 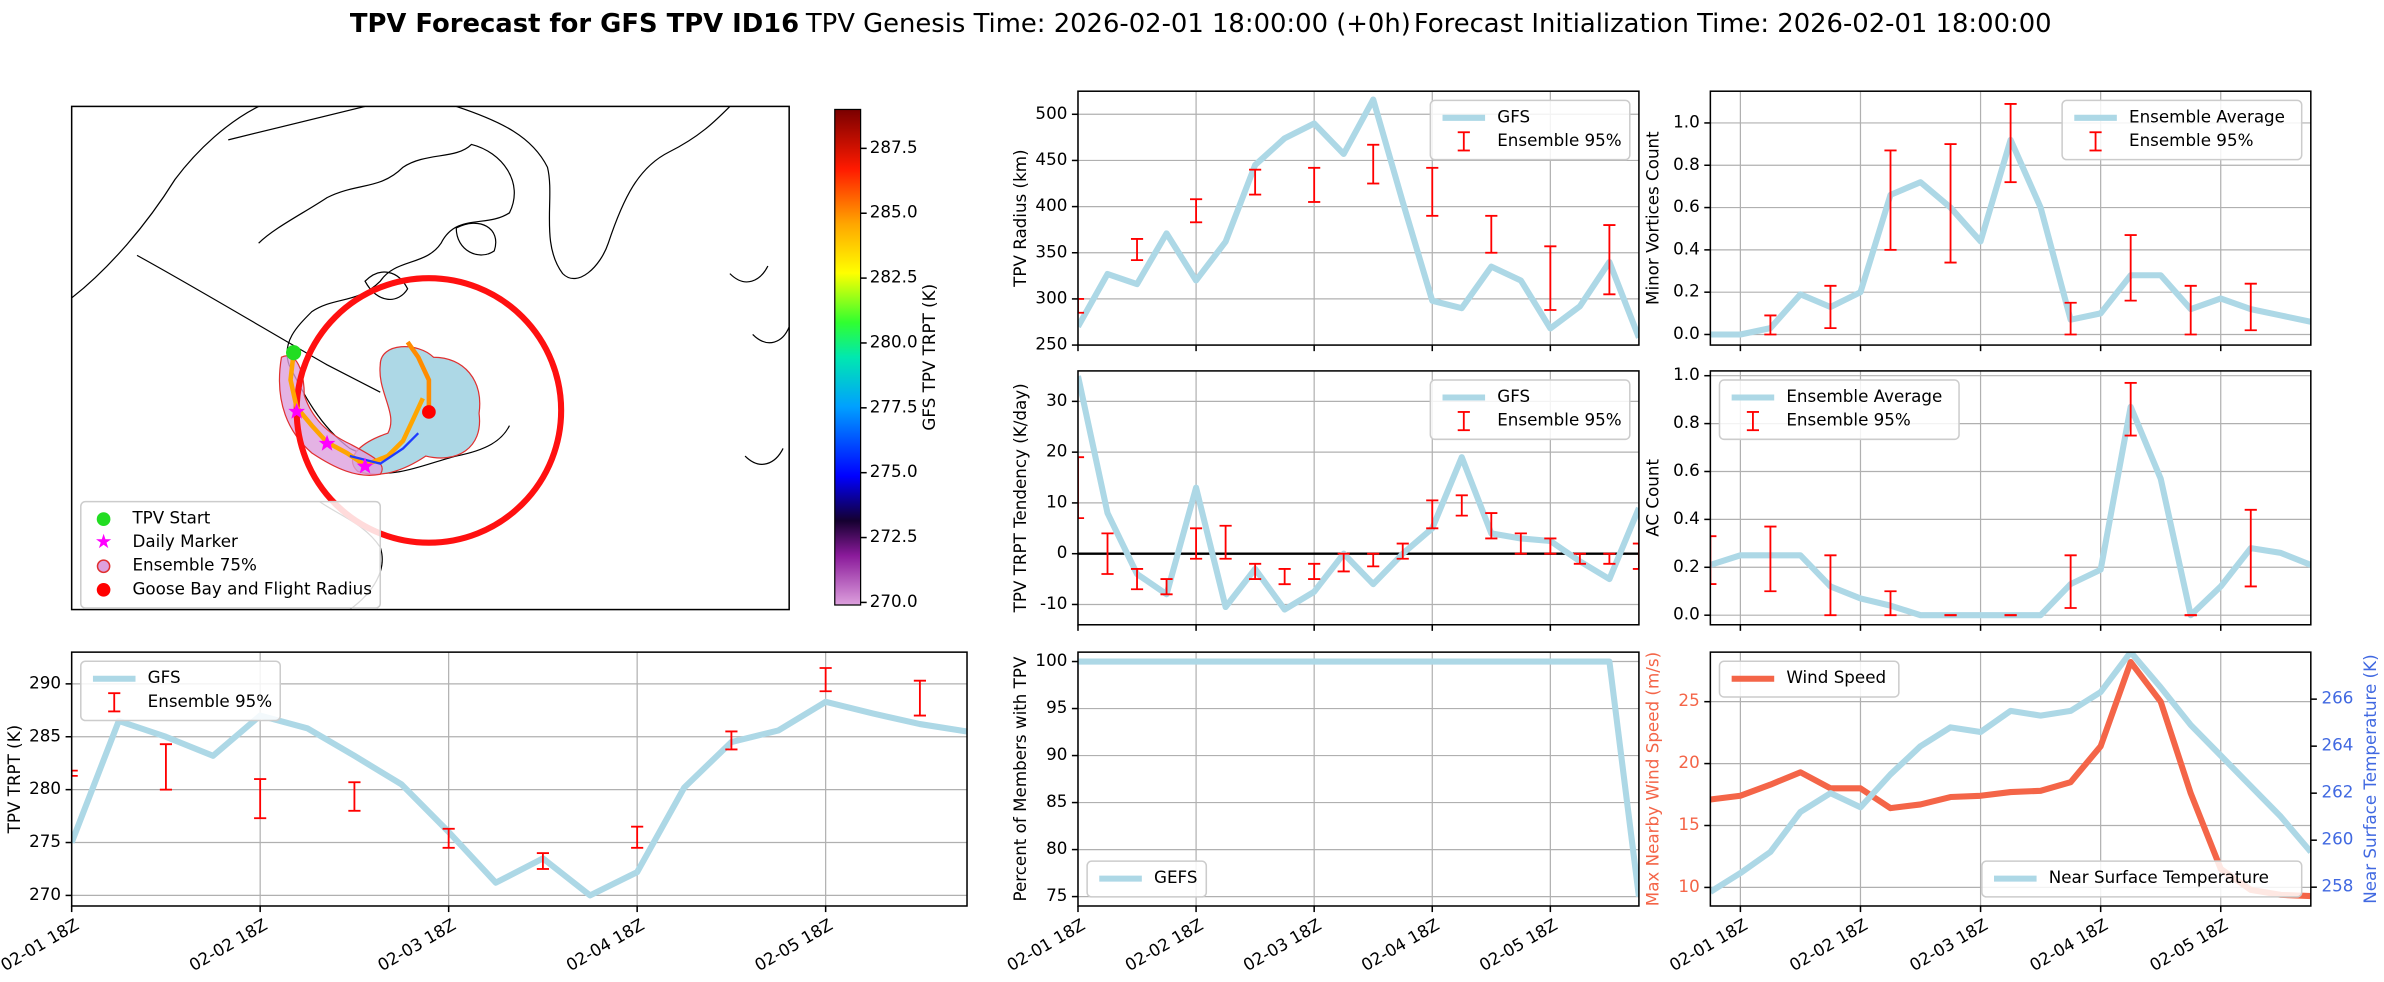 What do you see at coordinates (1836, 677) in the screenshot?
I see `legend-label: Wind Speed` at bounding box center [1836, 677].